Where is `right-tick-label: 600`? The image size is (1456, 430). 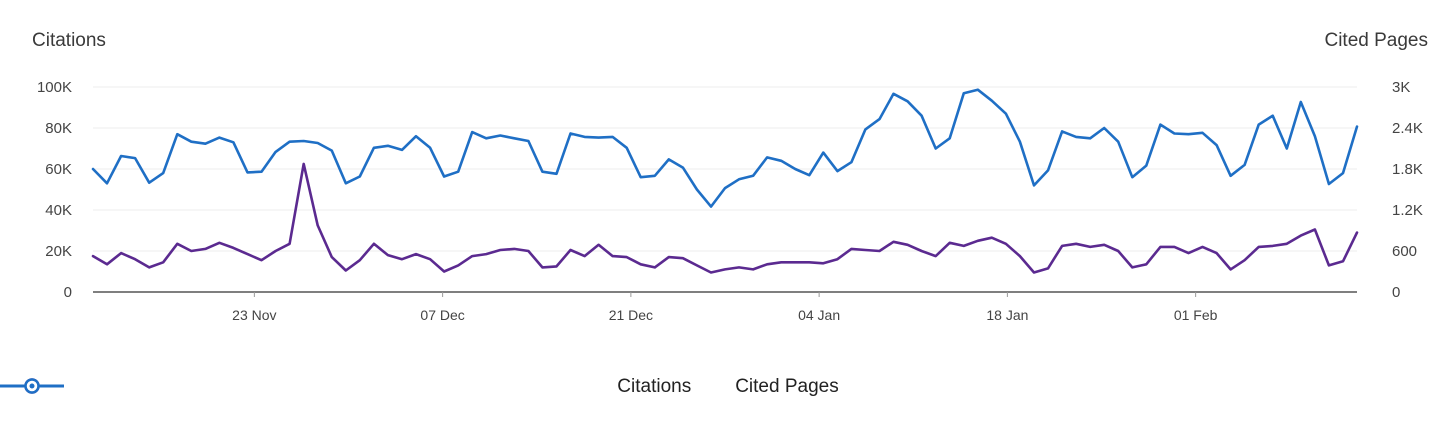
right-tick-label: 600 is located at coordinates (1404, 251).